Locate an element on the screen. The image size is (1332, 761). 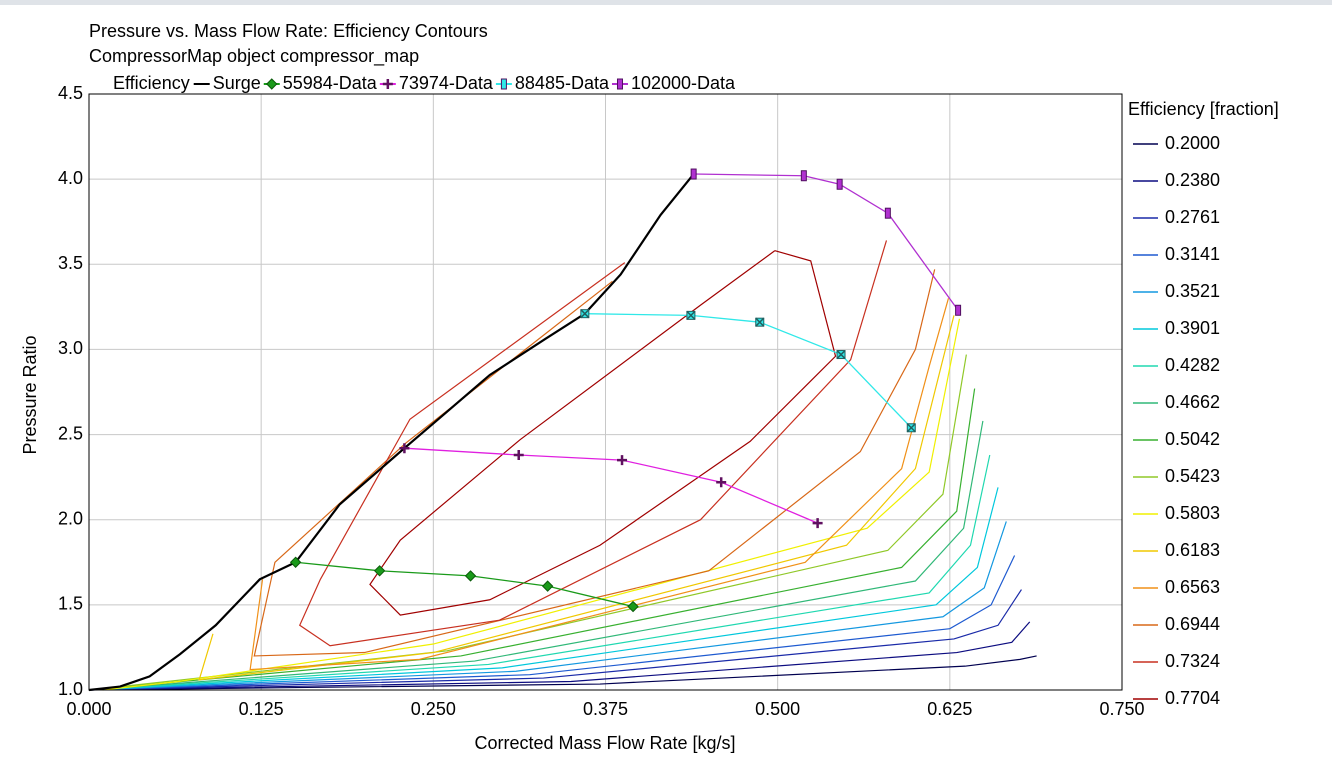
legend-label: Surge is located at coordinates (237, 83).